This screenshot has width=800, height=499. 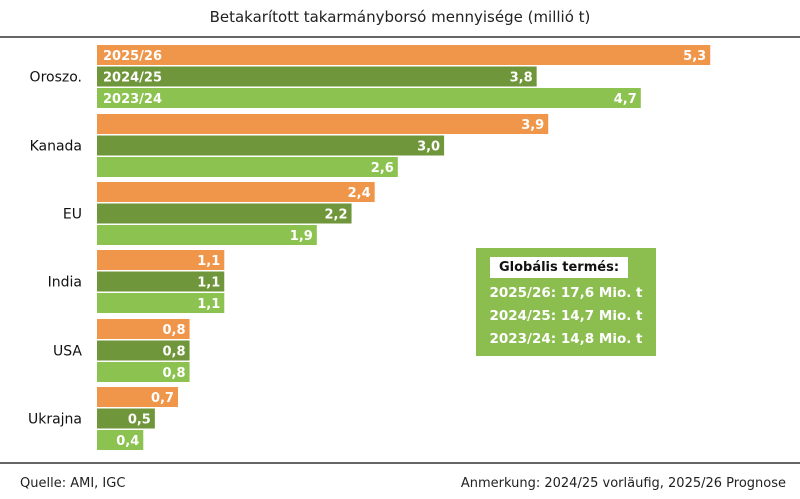 I want to click on legend-label: 2024/25, so click(x=132, y=78).